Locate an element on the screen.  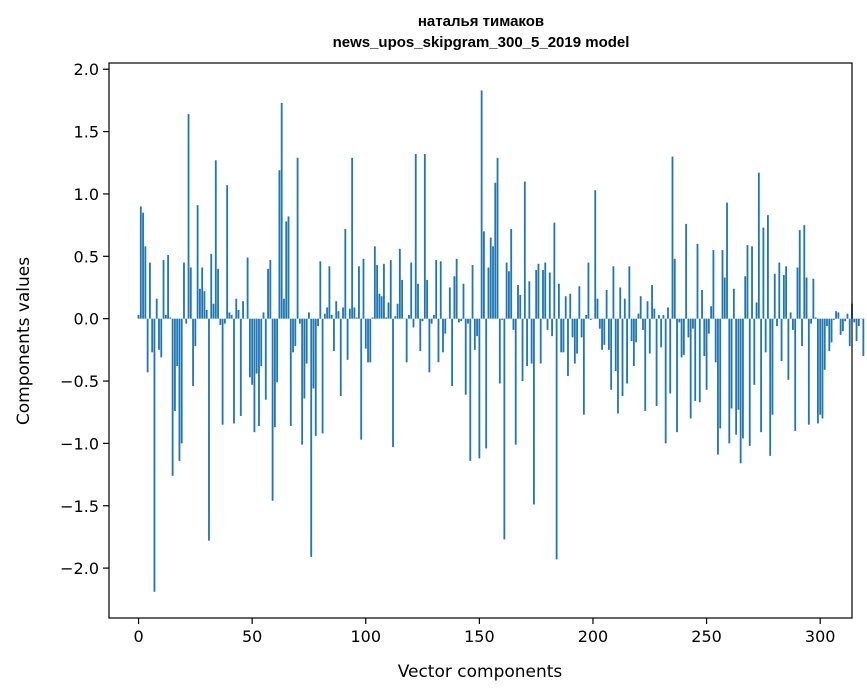
y-tick-label: 0.0 is located at coordinates (86, 319).